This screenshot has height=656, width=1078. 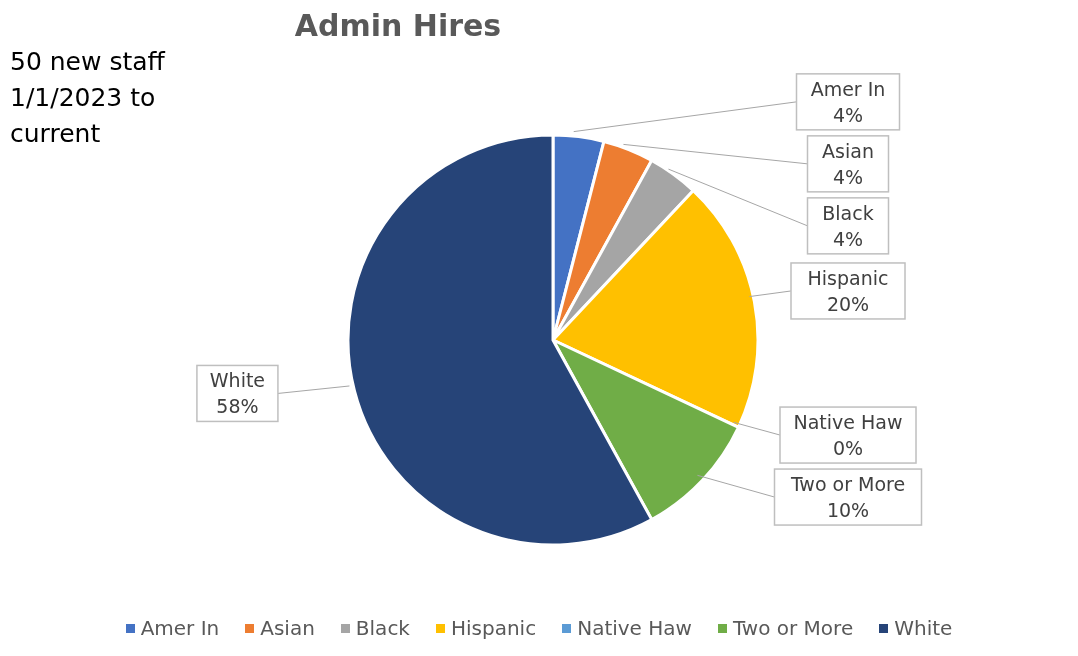 What do you see at coordinates (848, 277) in the screenshot?
I see `slice-label: Hispanic` at bounding box center [848, 277].